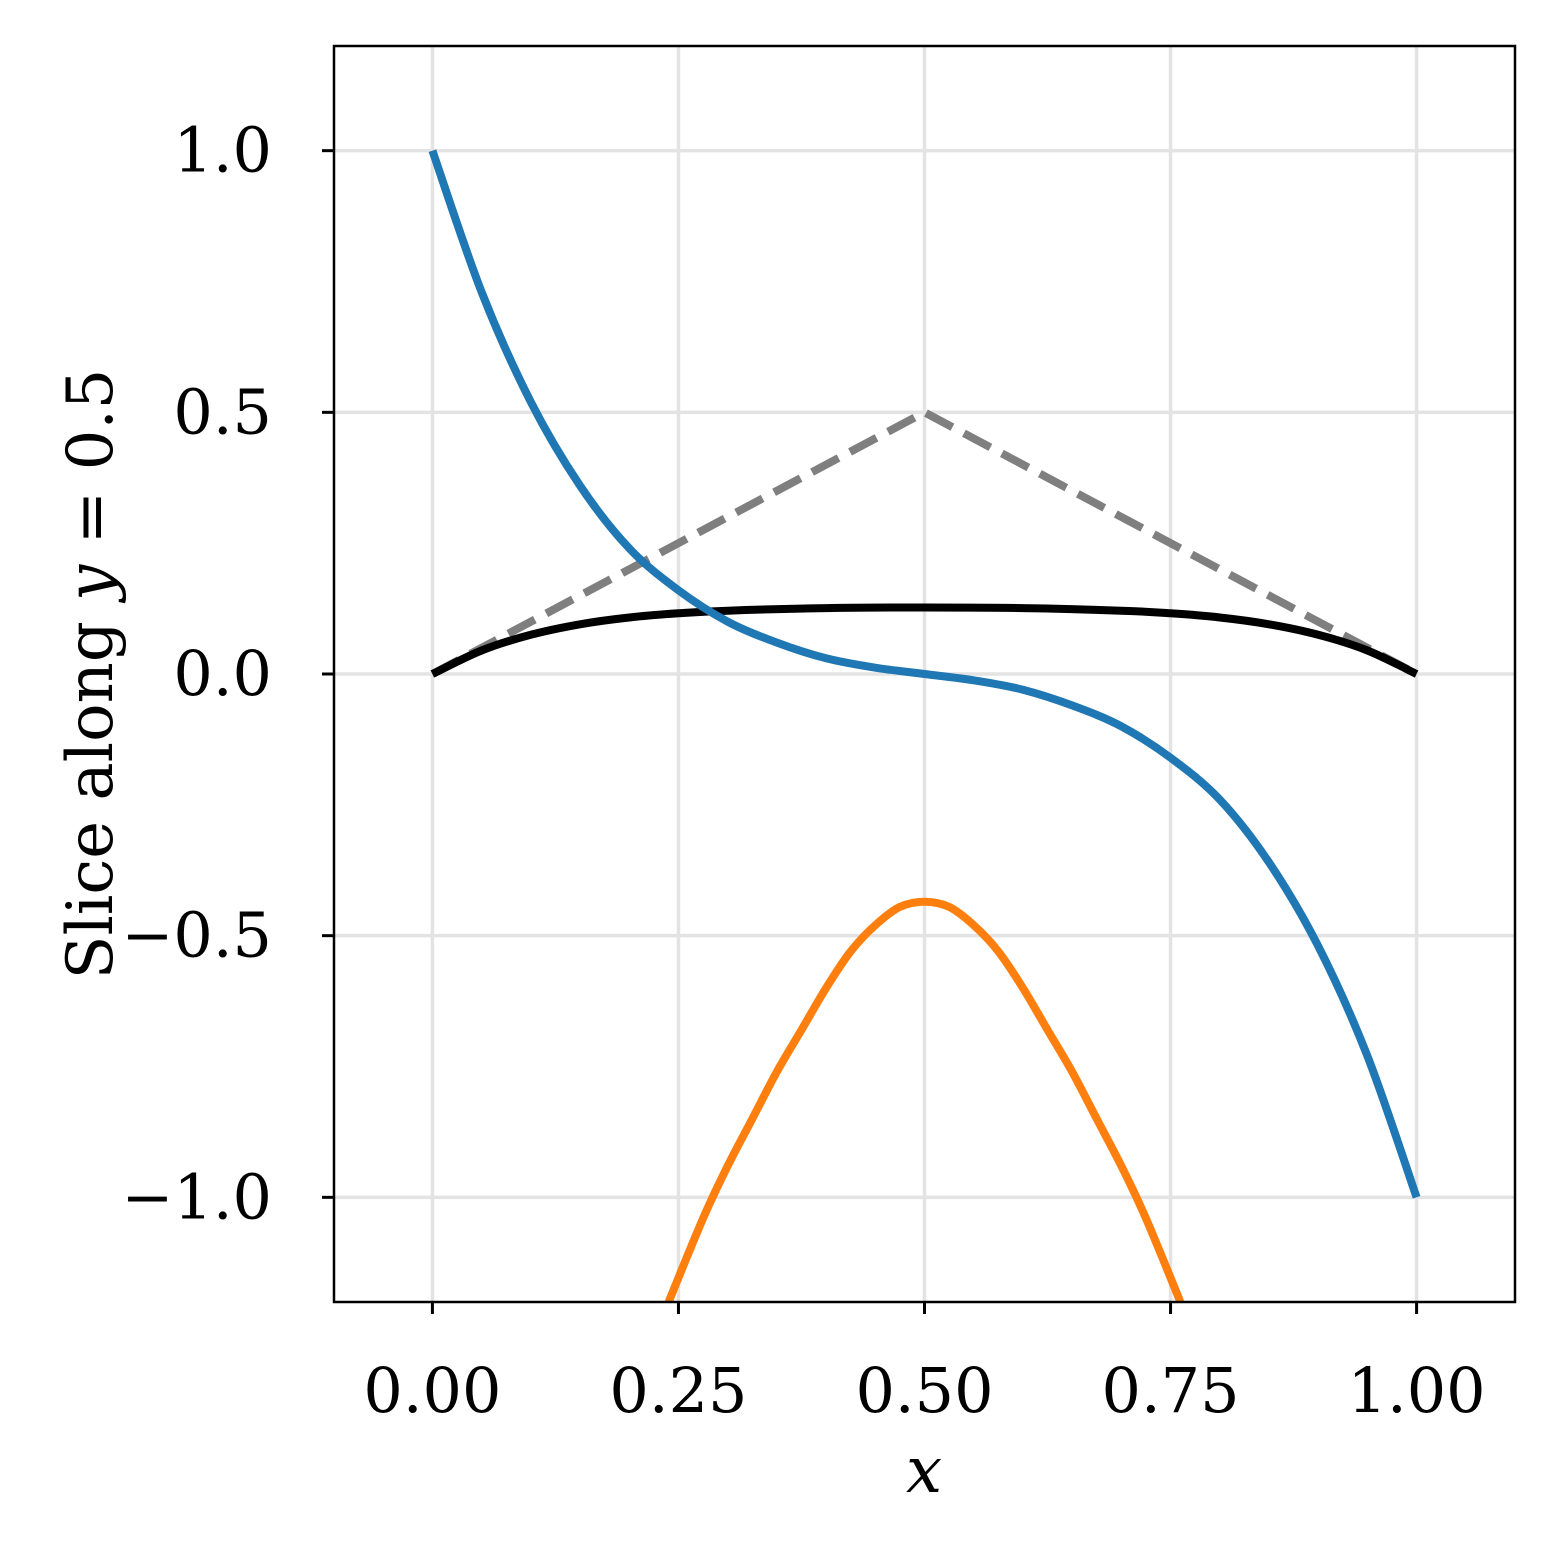 The height and width of the screenshot is (1562, 1562). I want to click on y-tick-label-0: 1.0, so click(222, 150).